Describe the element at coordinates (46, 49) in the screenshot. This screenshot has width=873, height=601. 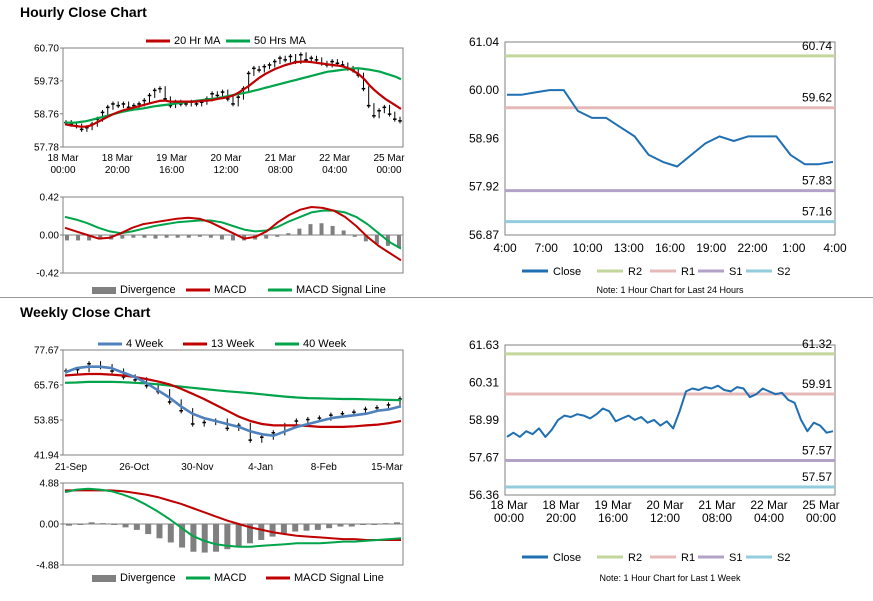
I see `hourly-price-ytick: 60.70` at that location.